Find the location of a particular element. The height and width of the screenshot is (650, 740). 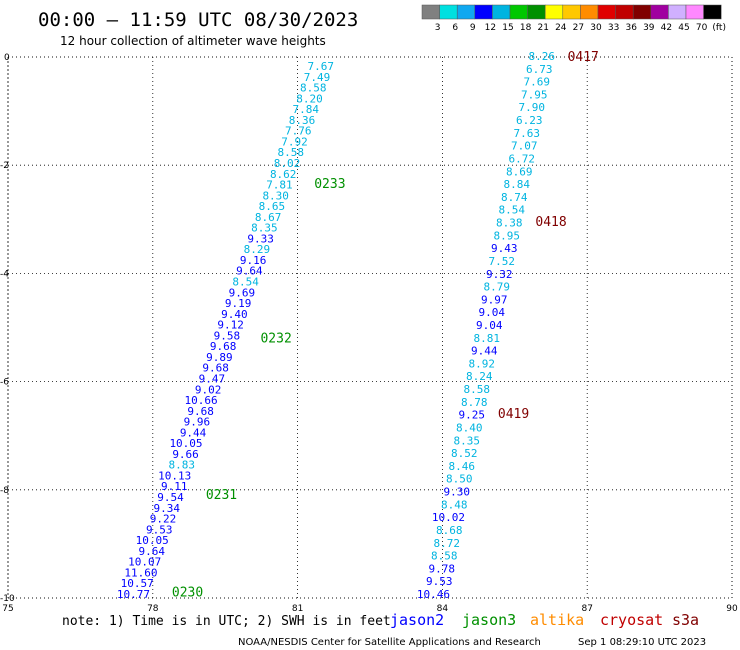

scale-label: 70 is located at coordinates (702, 28).